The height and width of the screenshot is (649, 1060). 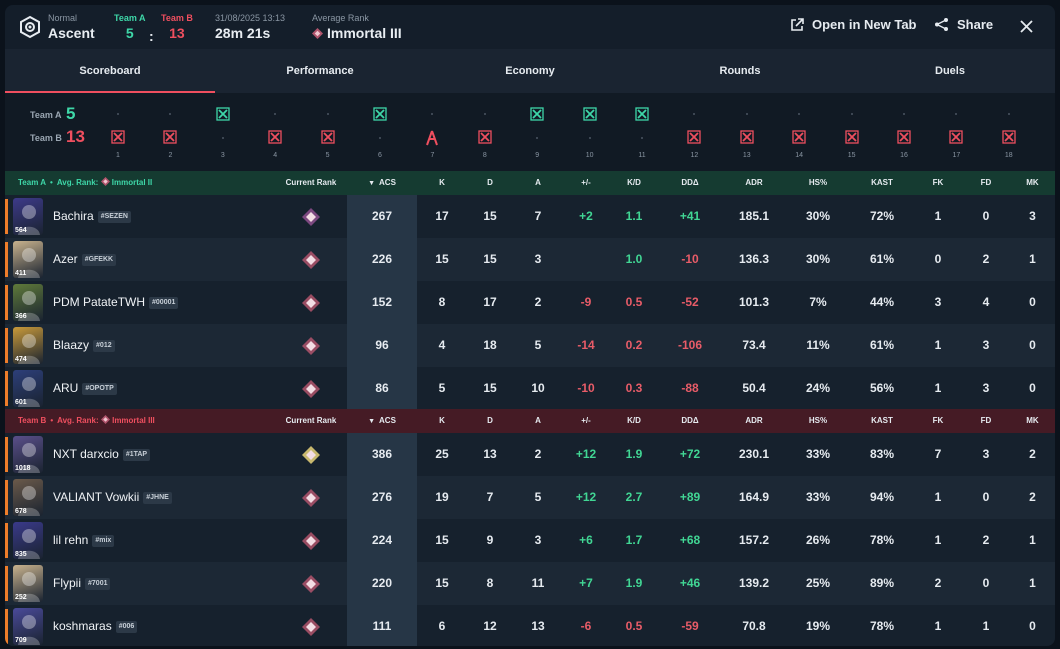 What do you see at coordinates (63, 18) in the screenshot?
I see `match-mode: Normal` at bounding box center [63, 18].